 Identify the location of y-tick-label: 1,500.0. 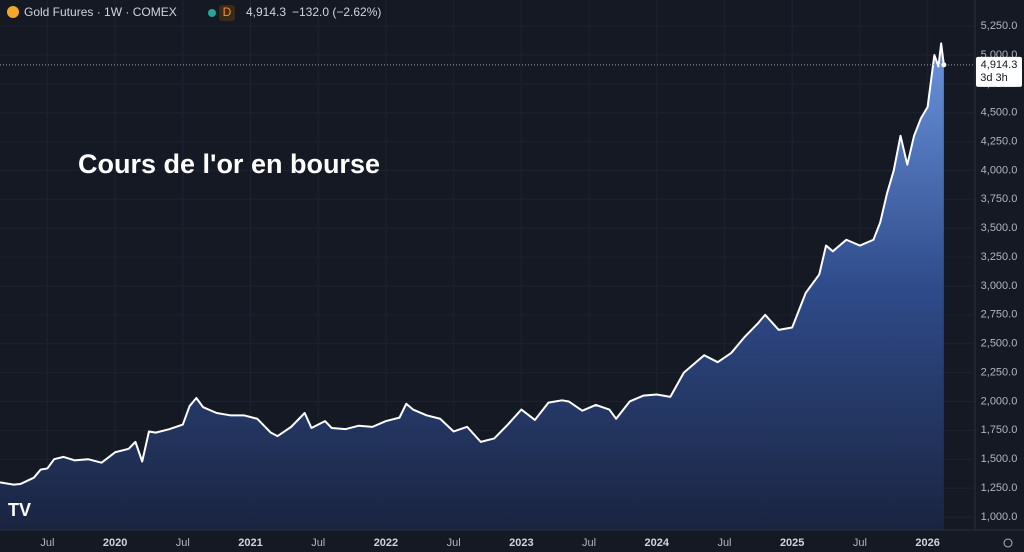
(999, 459).